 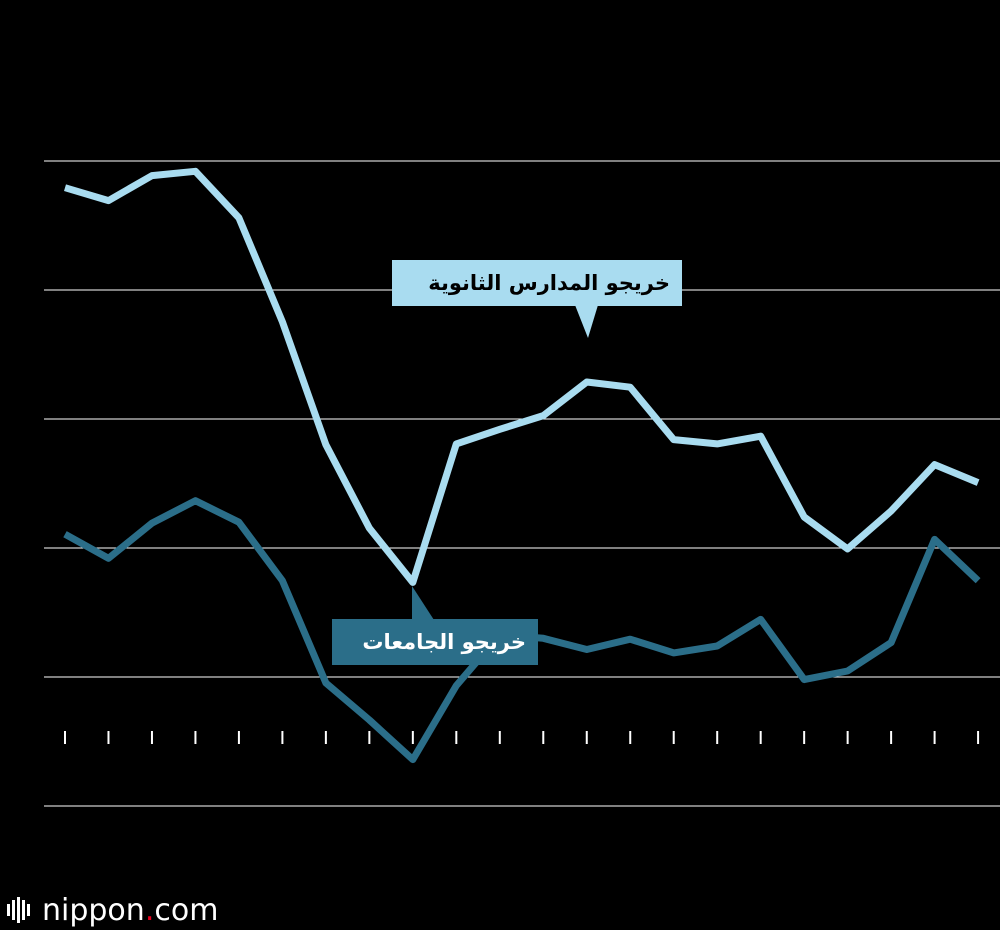 I want to click on brand-suffix: com, so click(x=186, y=910).